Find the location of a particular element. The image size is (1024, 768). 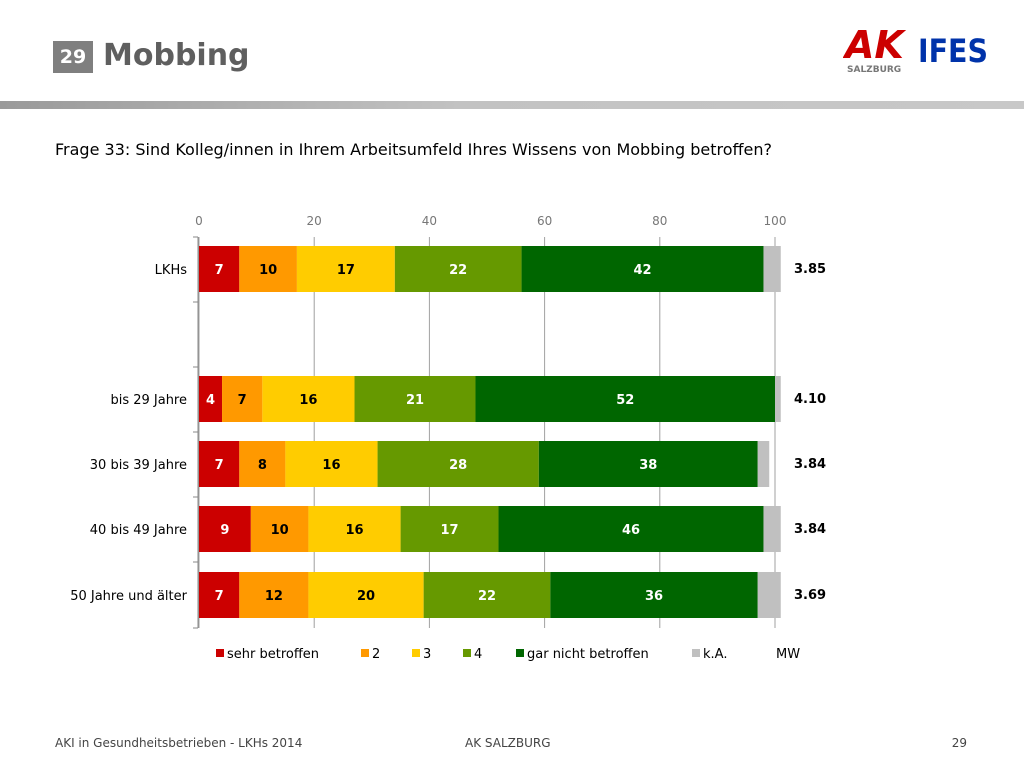

legend-label: gar nicht betroffen is located at coordinates (588, 654).